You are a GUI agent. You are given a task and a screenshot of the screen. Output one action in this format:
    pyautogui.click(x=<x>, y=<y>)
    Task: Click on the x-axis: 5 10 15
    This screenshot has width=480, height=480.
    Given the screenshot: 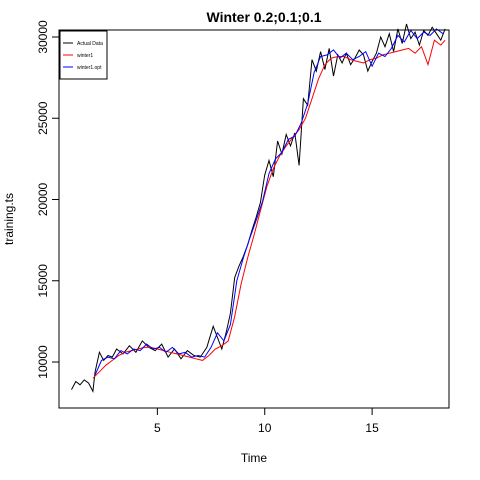 What is the action you would take?
    pyautogui.click(x=266, y=421)
    